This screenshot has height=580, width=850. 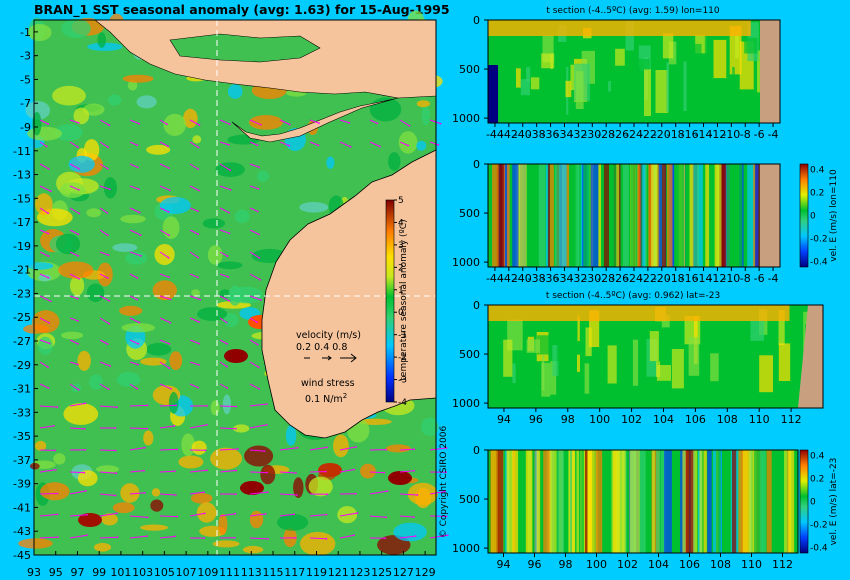 I want to click on x-tick-label: -42, so click(x=509, y=278).